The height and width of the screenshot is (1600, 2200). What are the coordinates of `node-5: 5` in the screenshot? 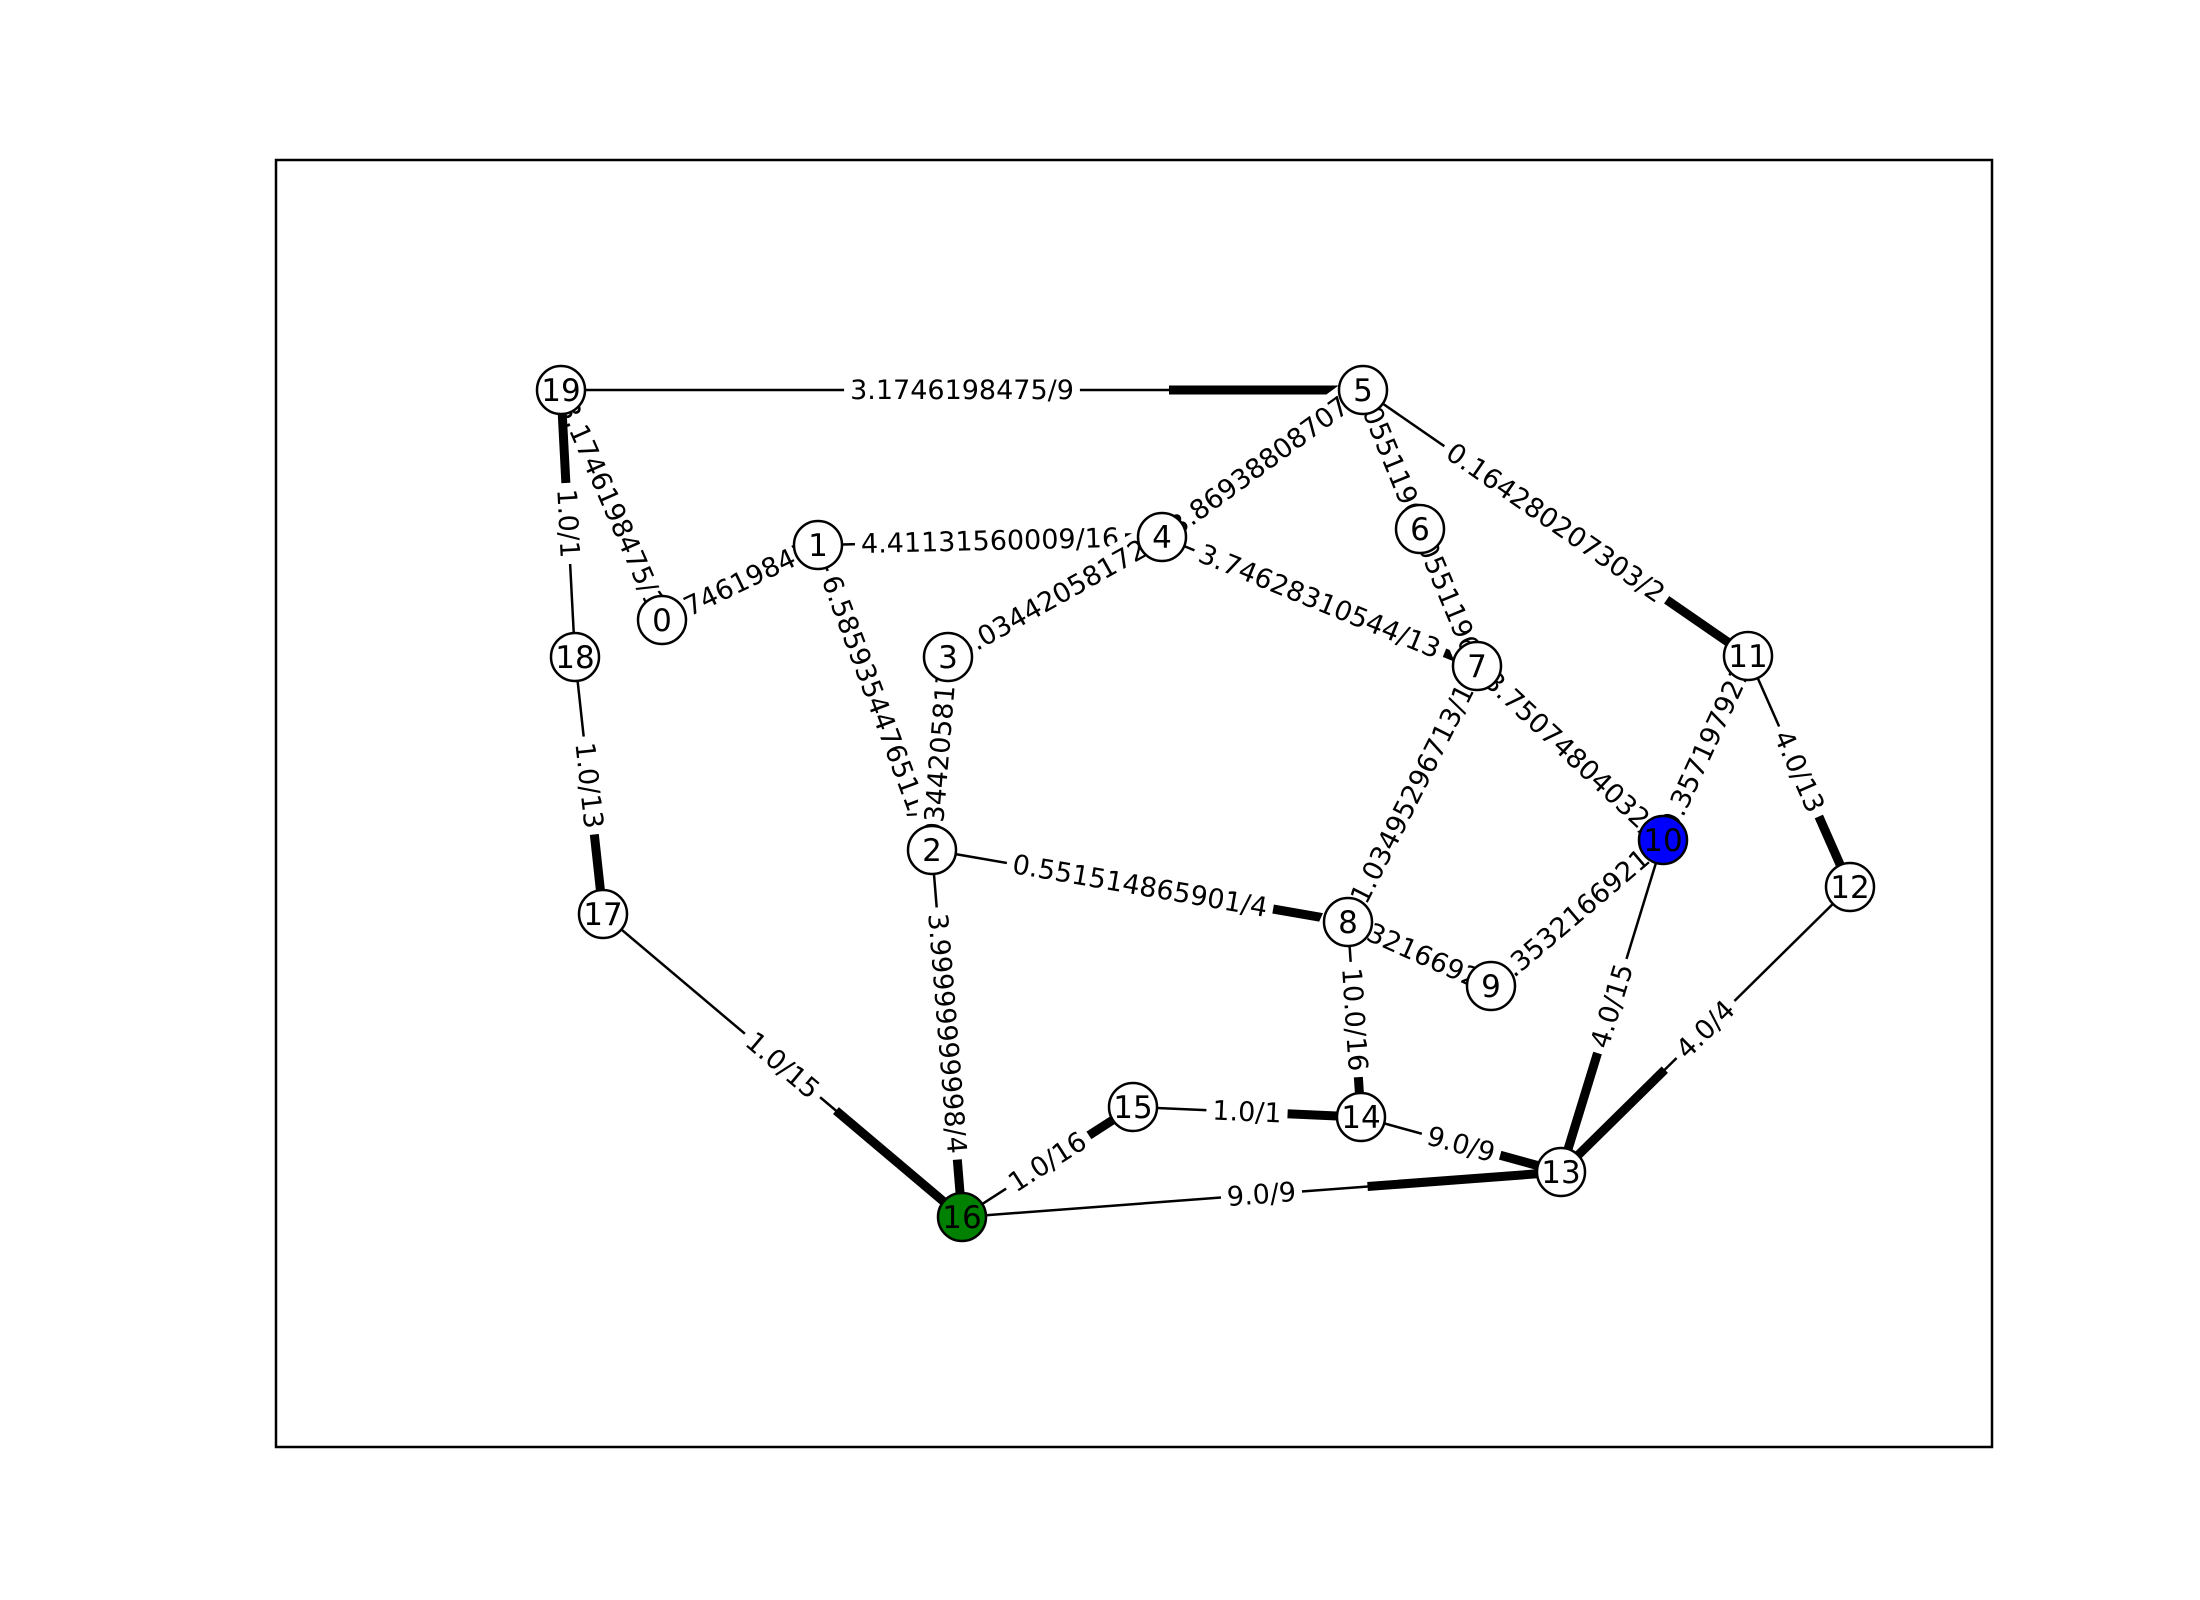 It's located at (1363, 390).